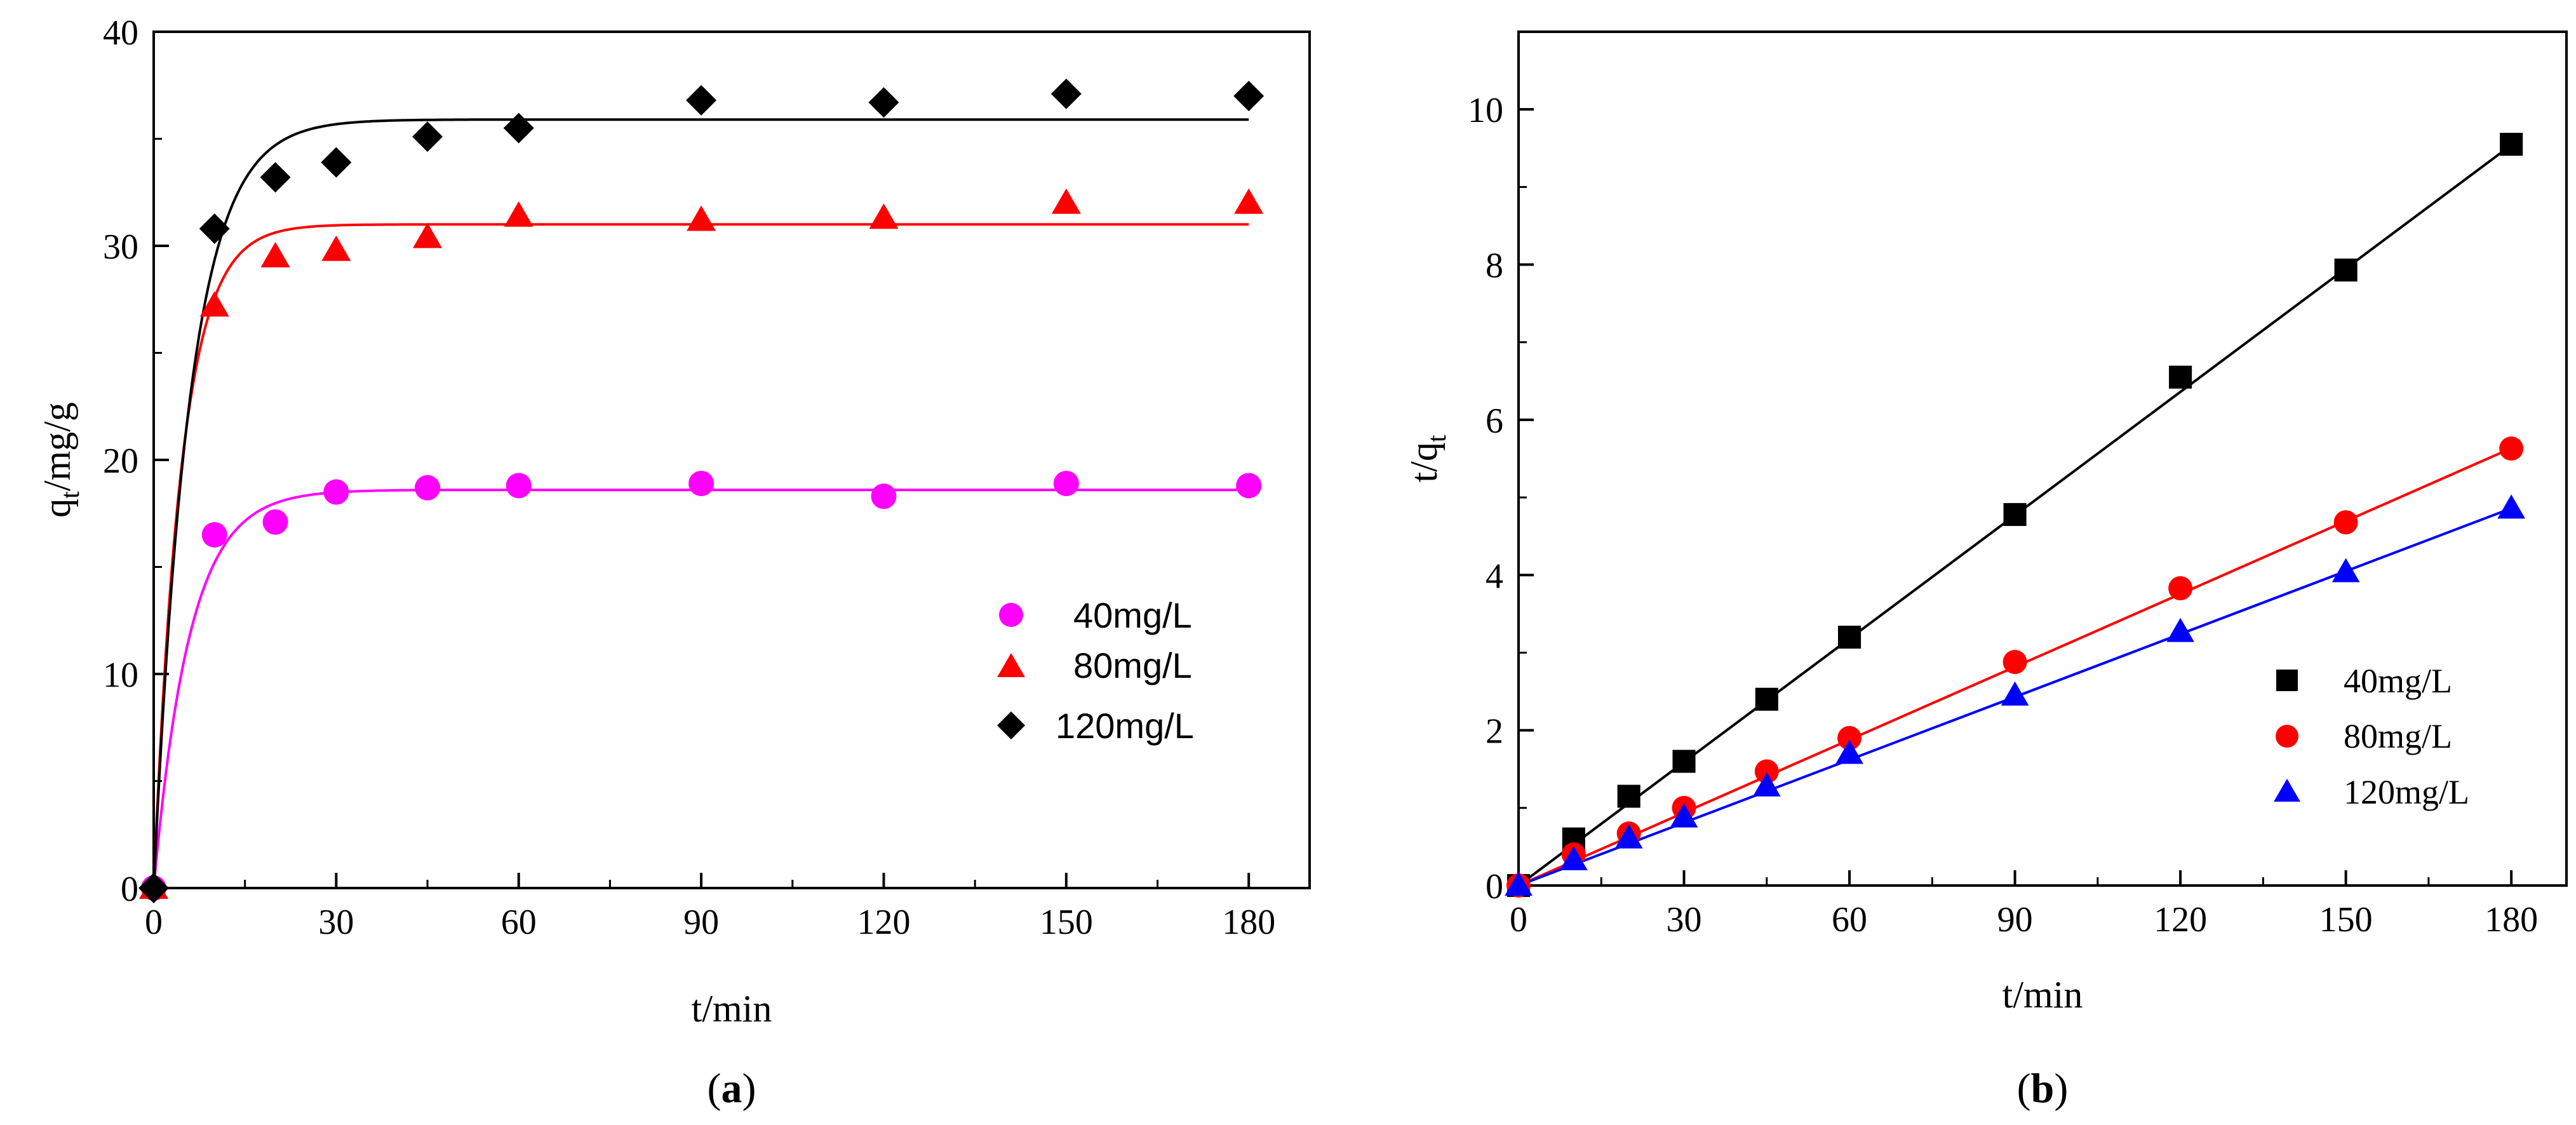 The height and width of the screenshot is (1125, 2576). What do you see at coordinates (1494, 576) in the screenshot?
I see `panel-b-y-tick-label: 4` at bounding box center [1494, 576].